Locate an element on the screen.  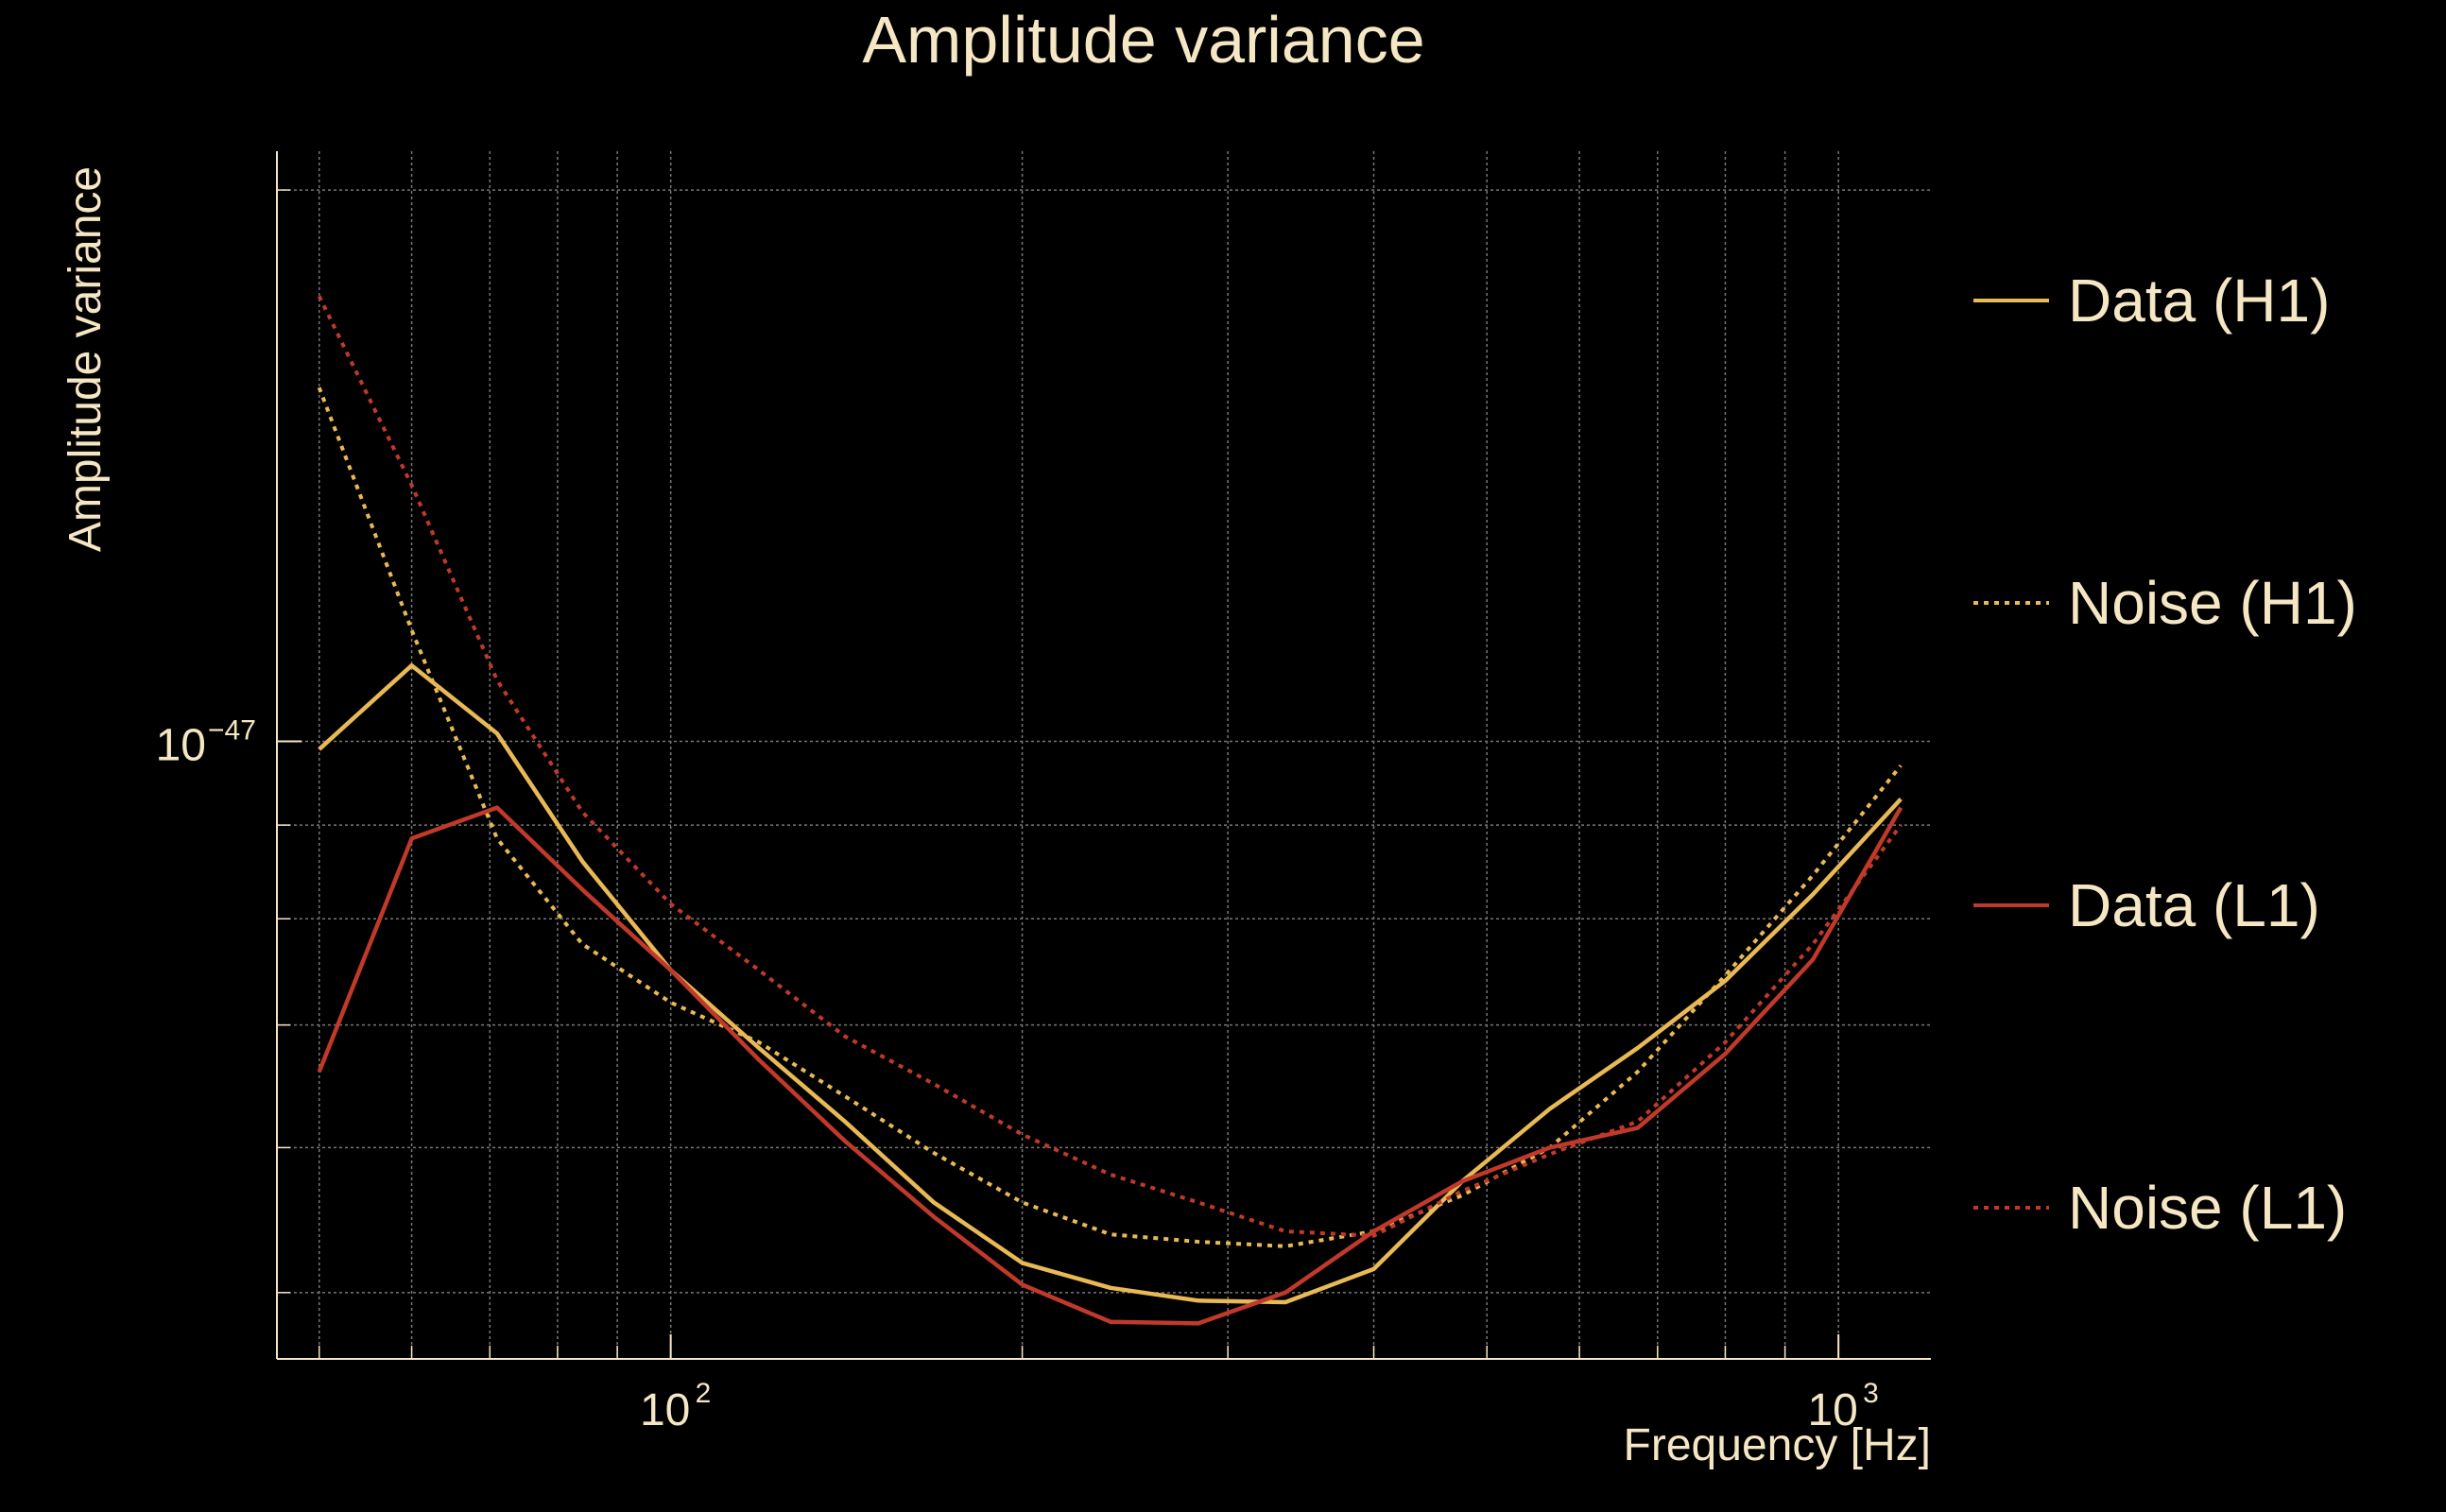
x-tick-exponent: 3 is located at coordinates (1871, 1393).